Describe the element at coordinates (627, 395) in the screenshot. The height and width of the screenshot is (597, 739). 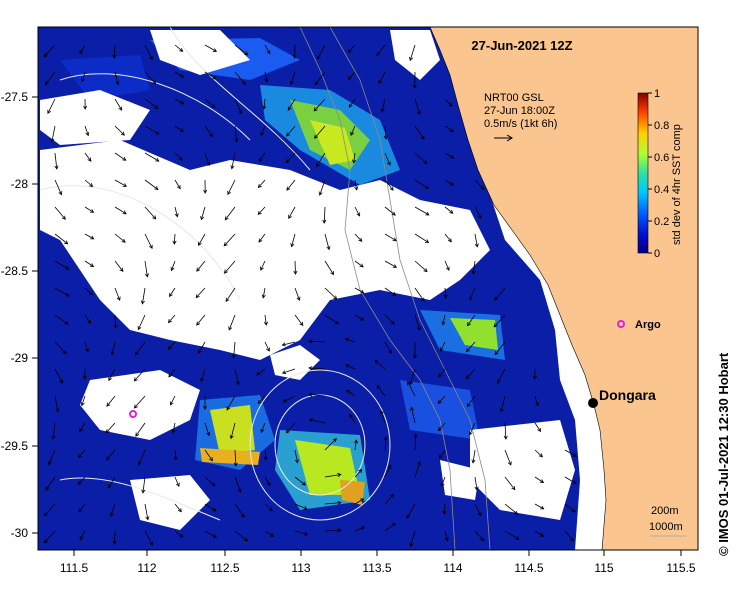
I see `dongara-label: Dongara` at that location.